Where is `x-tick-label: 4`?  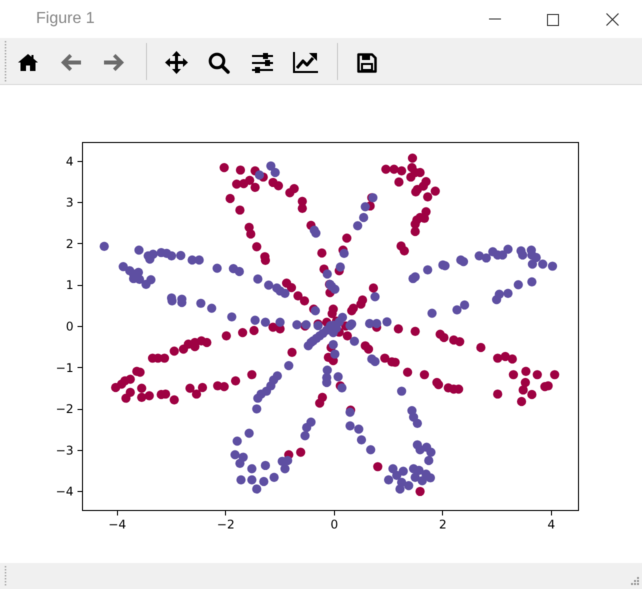
x-tick-label: 4 is located at coordinates (552, 525).